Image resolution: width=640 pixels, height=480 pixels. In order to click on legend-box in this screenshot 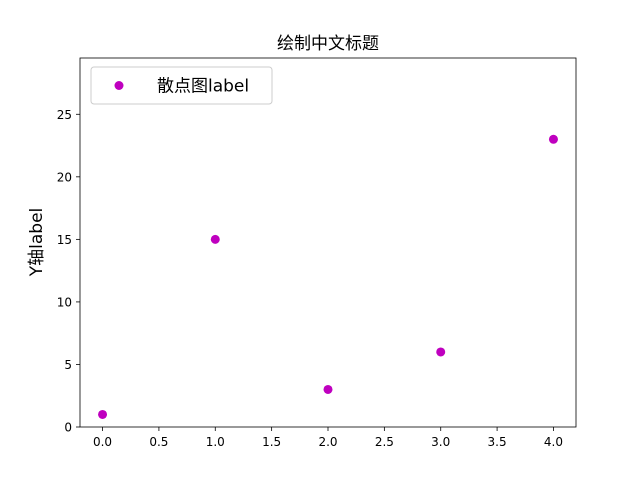, I will do `click(181, 85)`.